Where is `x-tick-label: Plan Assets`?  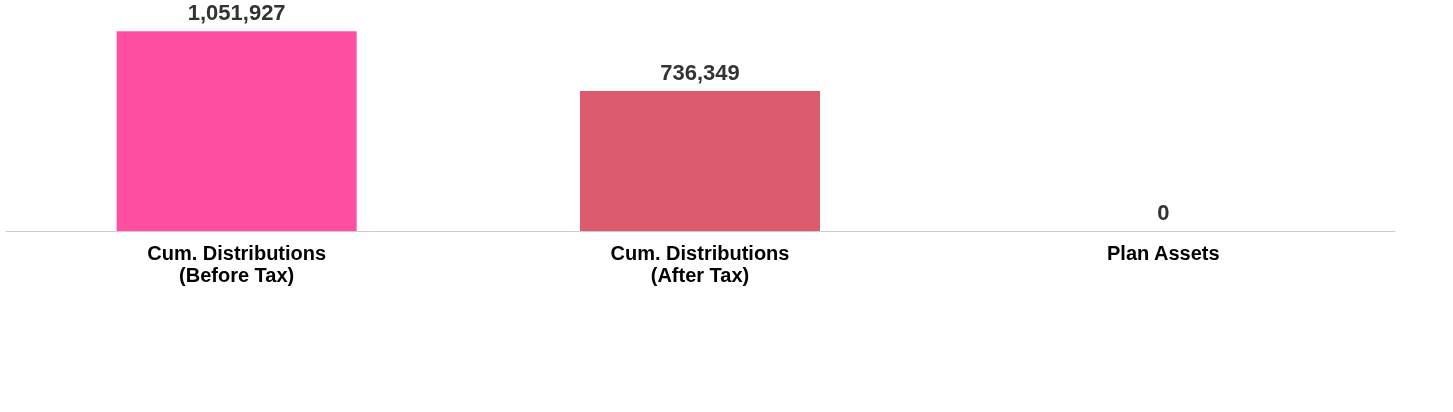 x-tick-label: Plan Assets is located at coordinates (1163, 252).